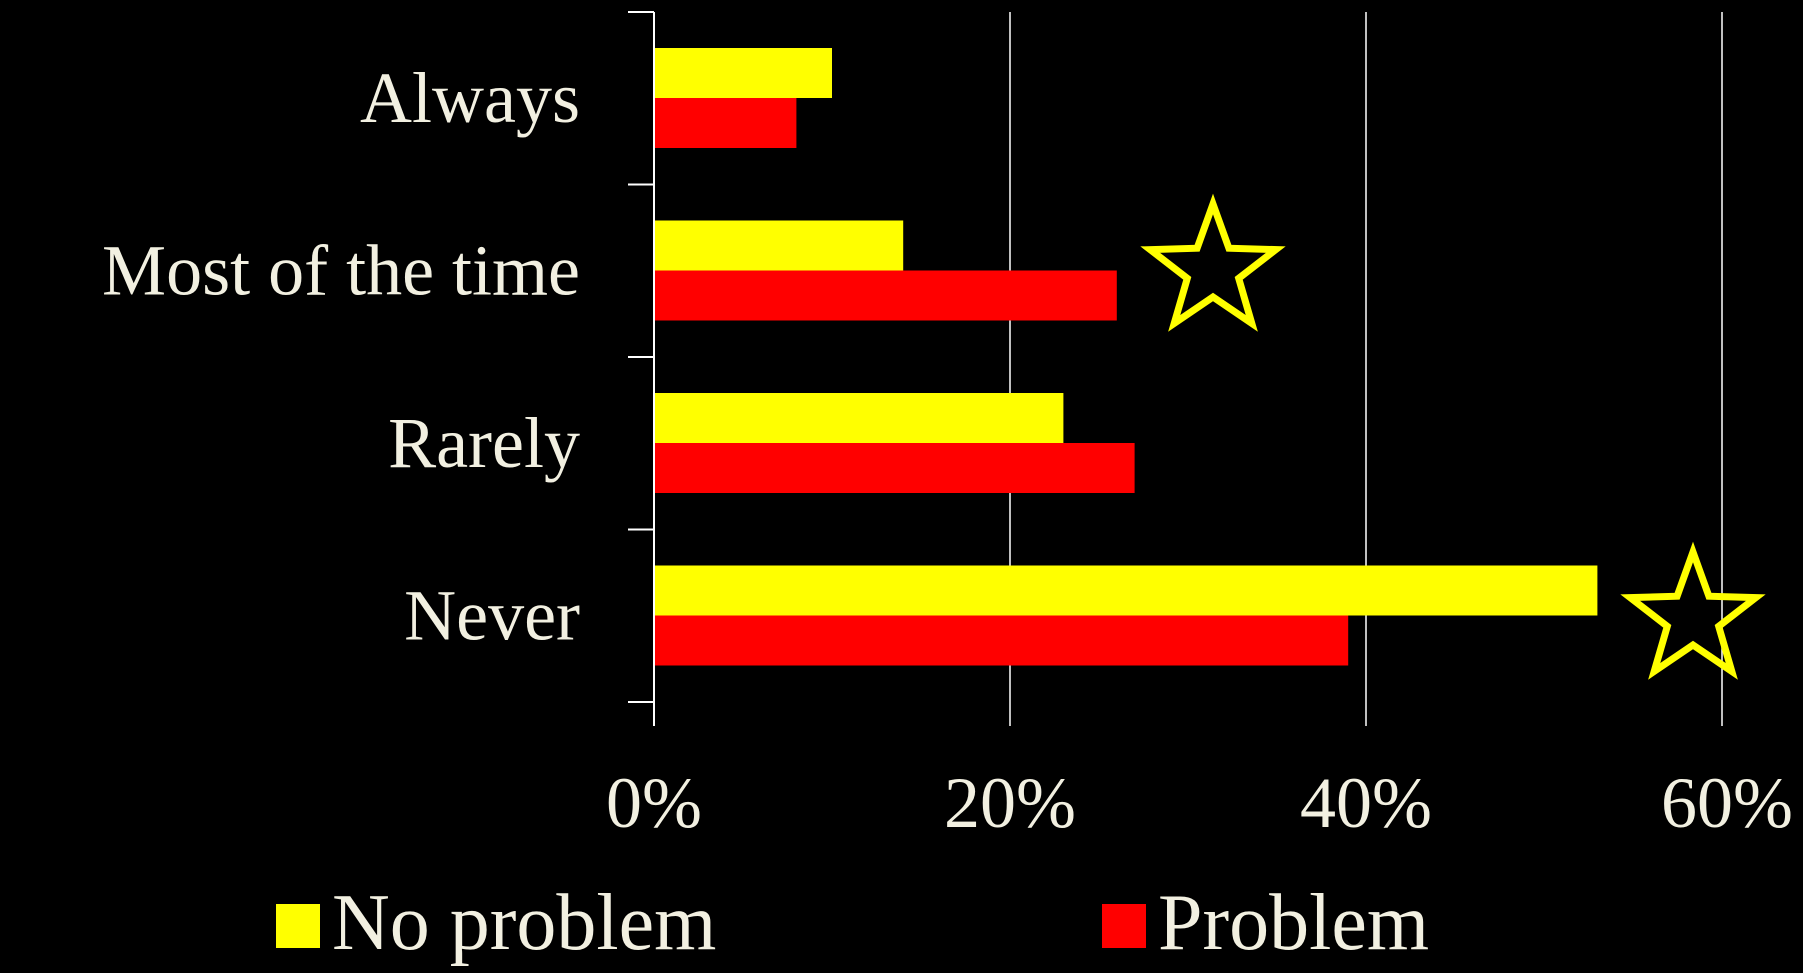  Describe the element at coordinates (1199, 803) in the screenshot. I see `x-tick-labels: 0% 20% 40% 60%` at that location.